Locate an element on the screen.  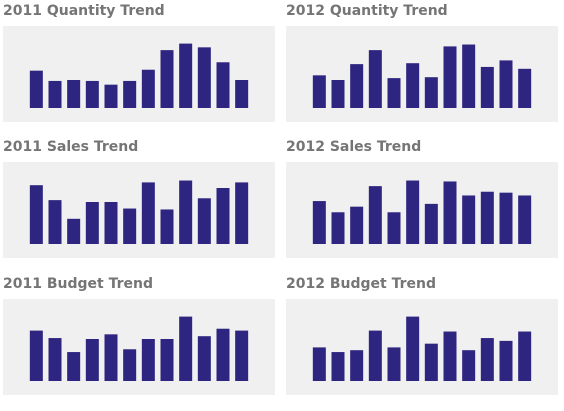
bar-chart-2012-quantity is located at coordinates (422, 76).